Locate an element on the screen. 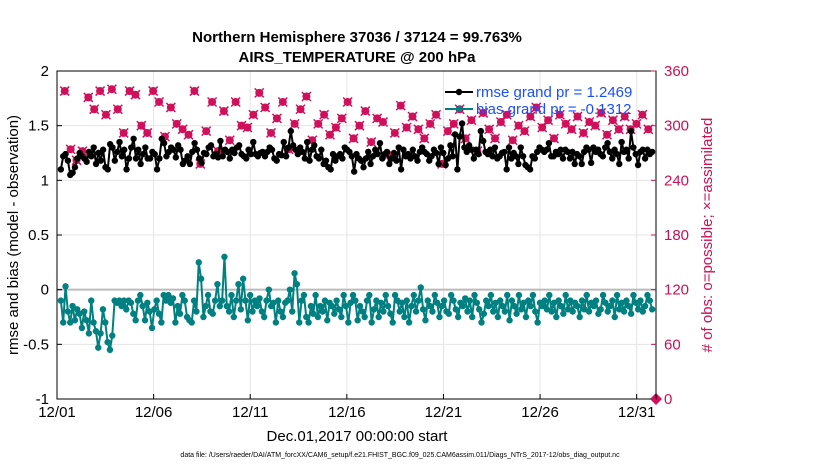 The width and height of the screenshot is (830, 470). y-axis-label-right: # of obs: o=possible; ×=assimilated is located at coordinates (707, 235).